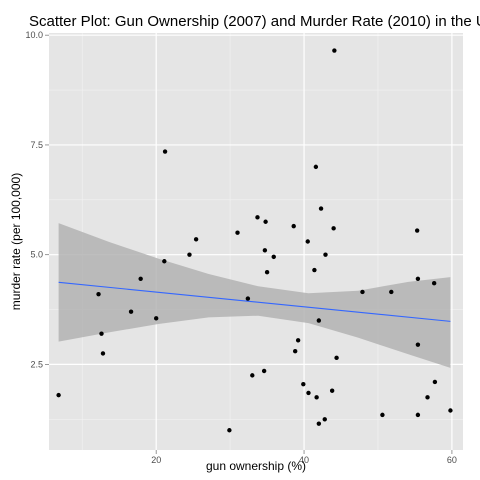 The height and width of the screenshot is (480, 480). Describe the element at coordinates (156, 460) in the screenshot. I see `x-tick-label: 20` at that location.